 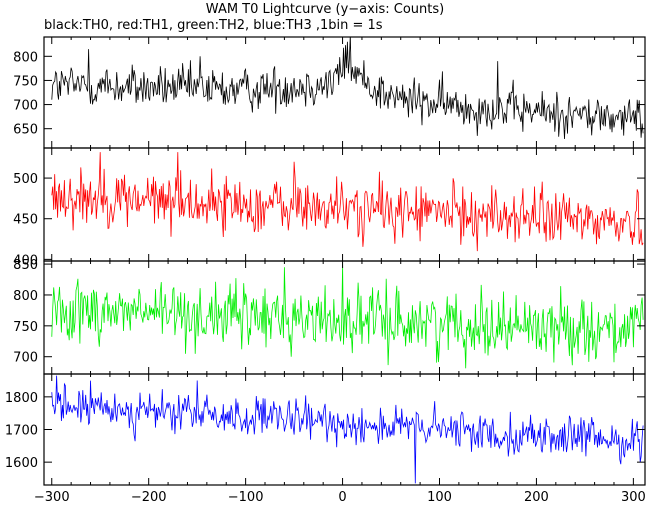 What do you see at coordinates (633, 497) in the screenshot?
I see `x-tick-label: 300` at bounding box center [633, 497].